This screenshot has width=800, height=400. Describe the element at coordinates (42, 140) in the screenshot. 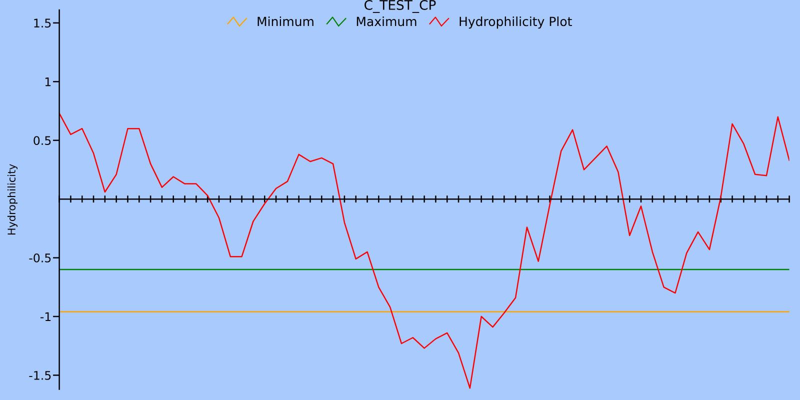

I see `y-tick-label: 0.5` at that location.